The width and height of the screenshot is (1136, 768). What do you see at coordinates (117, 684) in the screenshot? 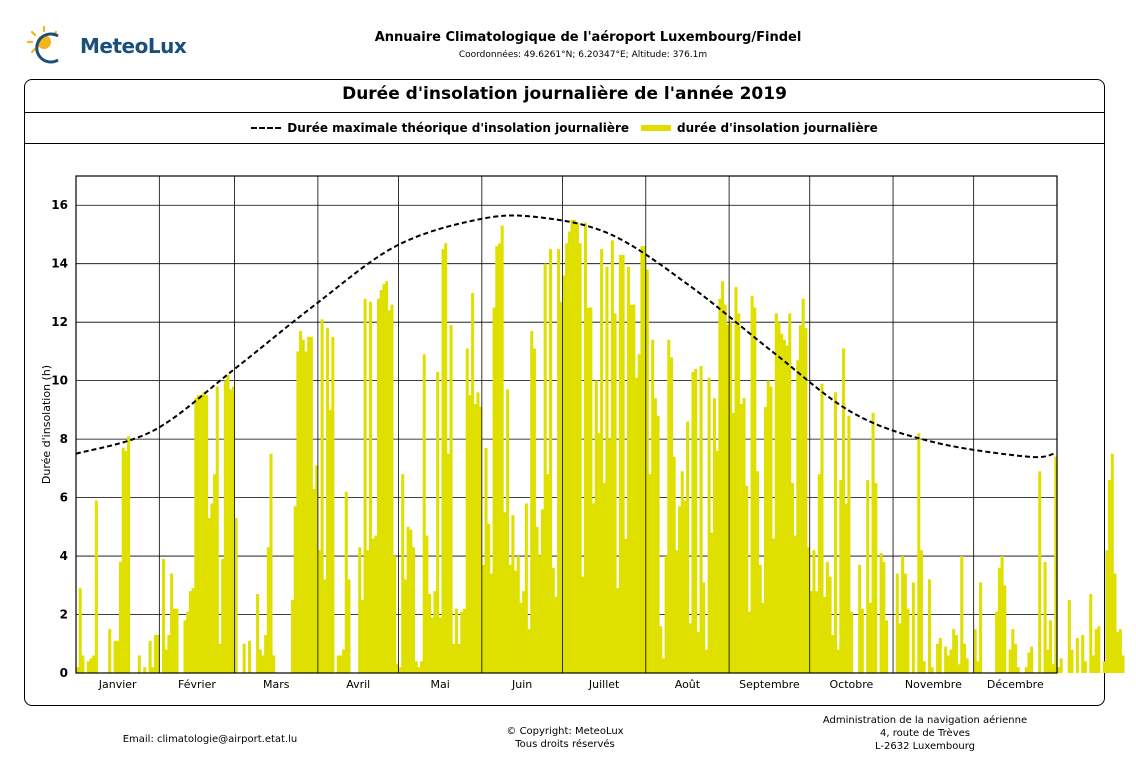
I see `month-label: Janvier` at bounding box center [117, 684].